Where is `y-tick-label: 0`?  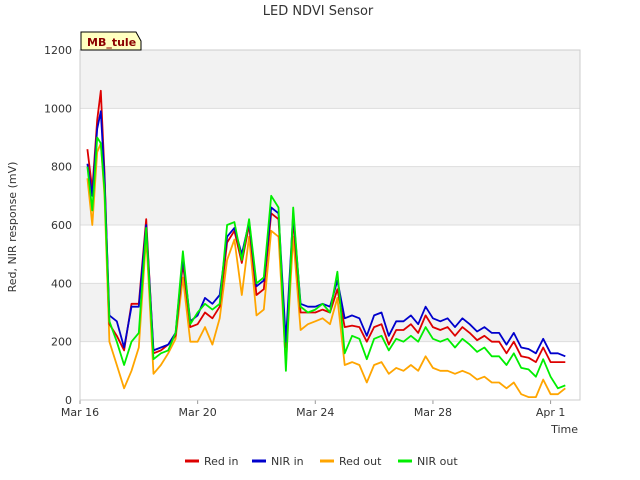 y-tick-label: 0 is located at coordinates (68, 400).